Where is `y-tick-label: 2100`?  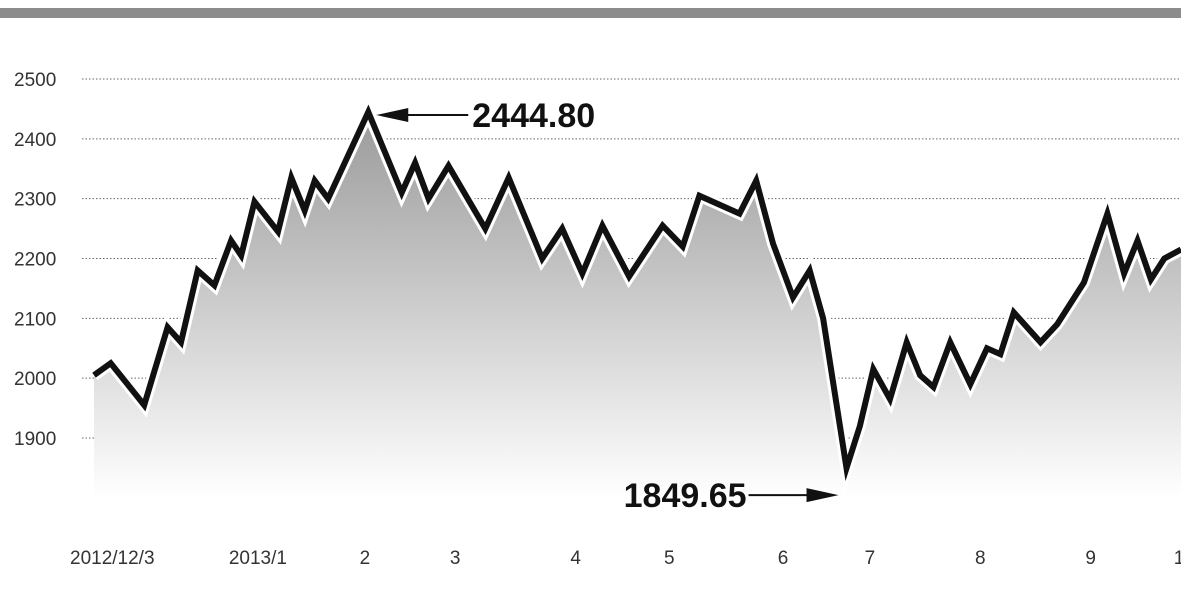 y-tick-label: 2100 is located at coordinates (35, 319).